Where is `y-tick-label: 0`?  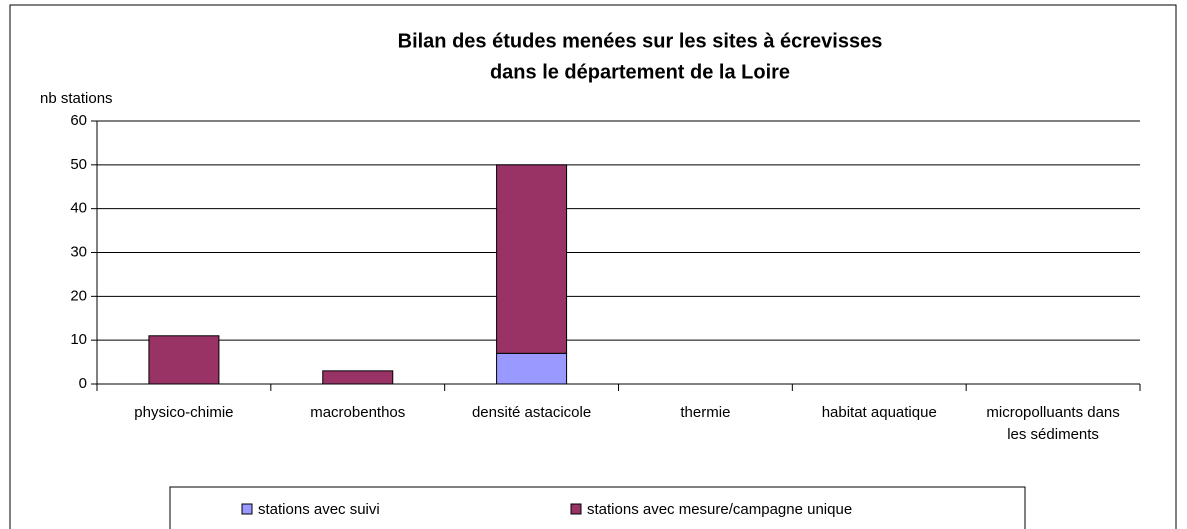
y-tick-label: 0 is located at coordinates (83, 383).